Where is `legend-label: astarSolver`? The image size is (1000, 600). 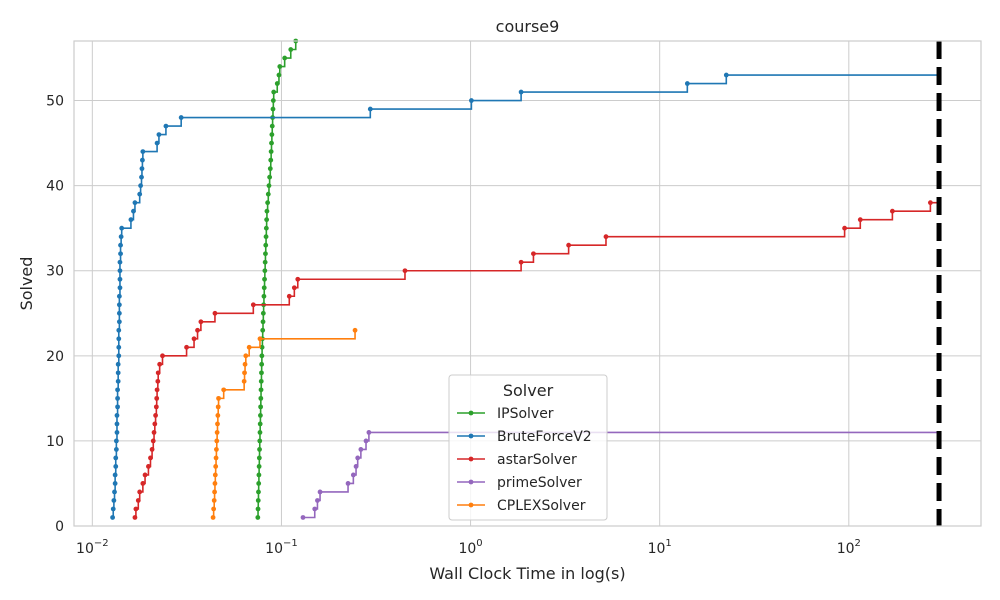 legend-label: astarSolver is located at coordinates (537, 460).